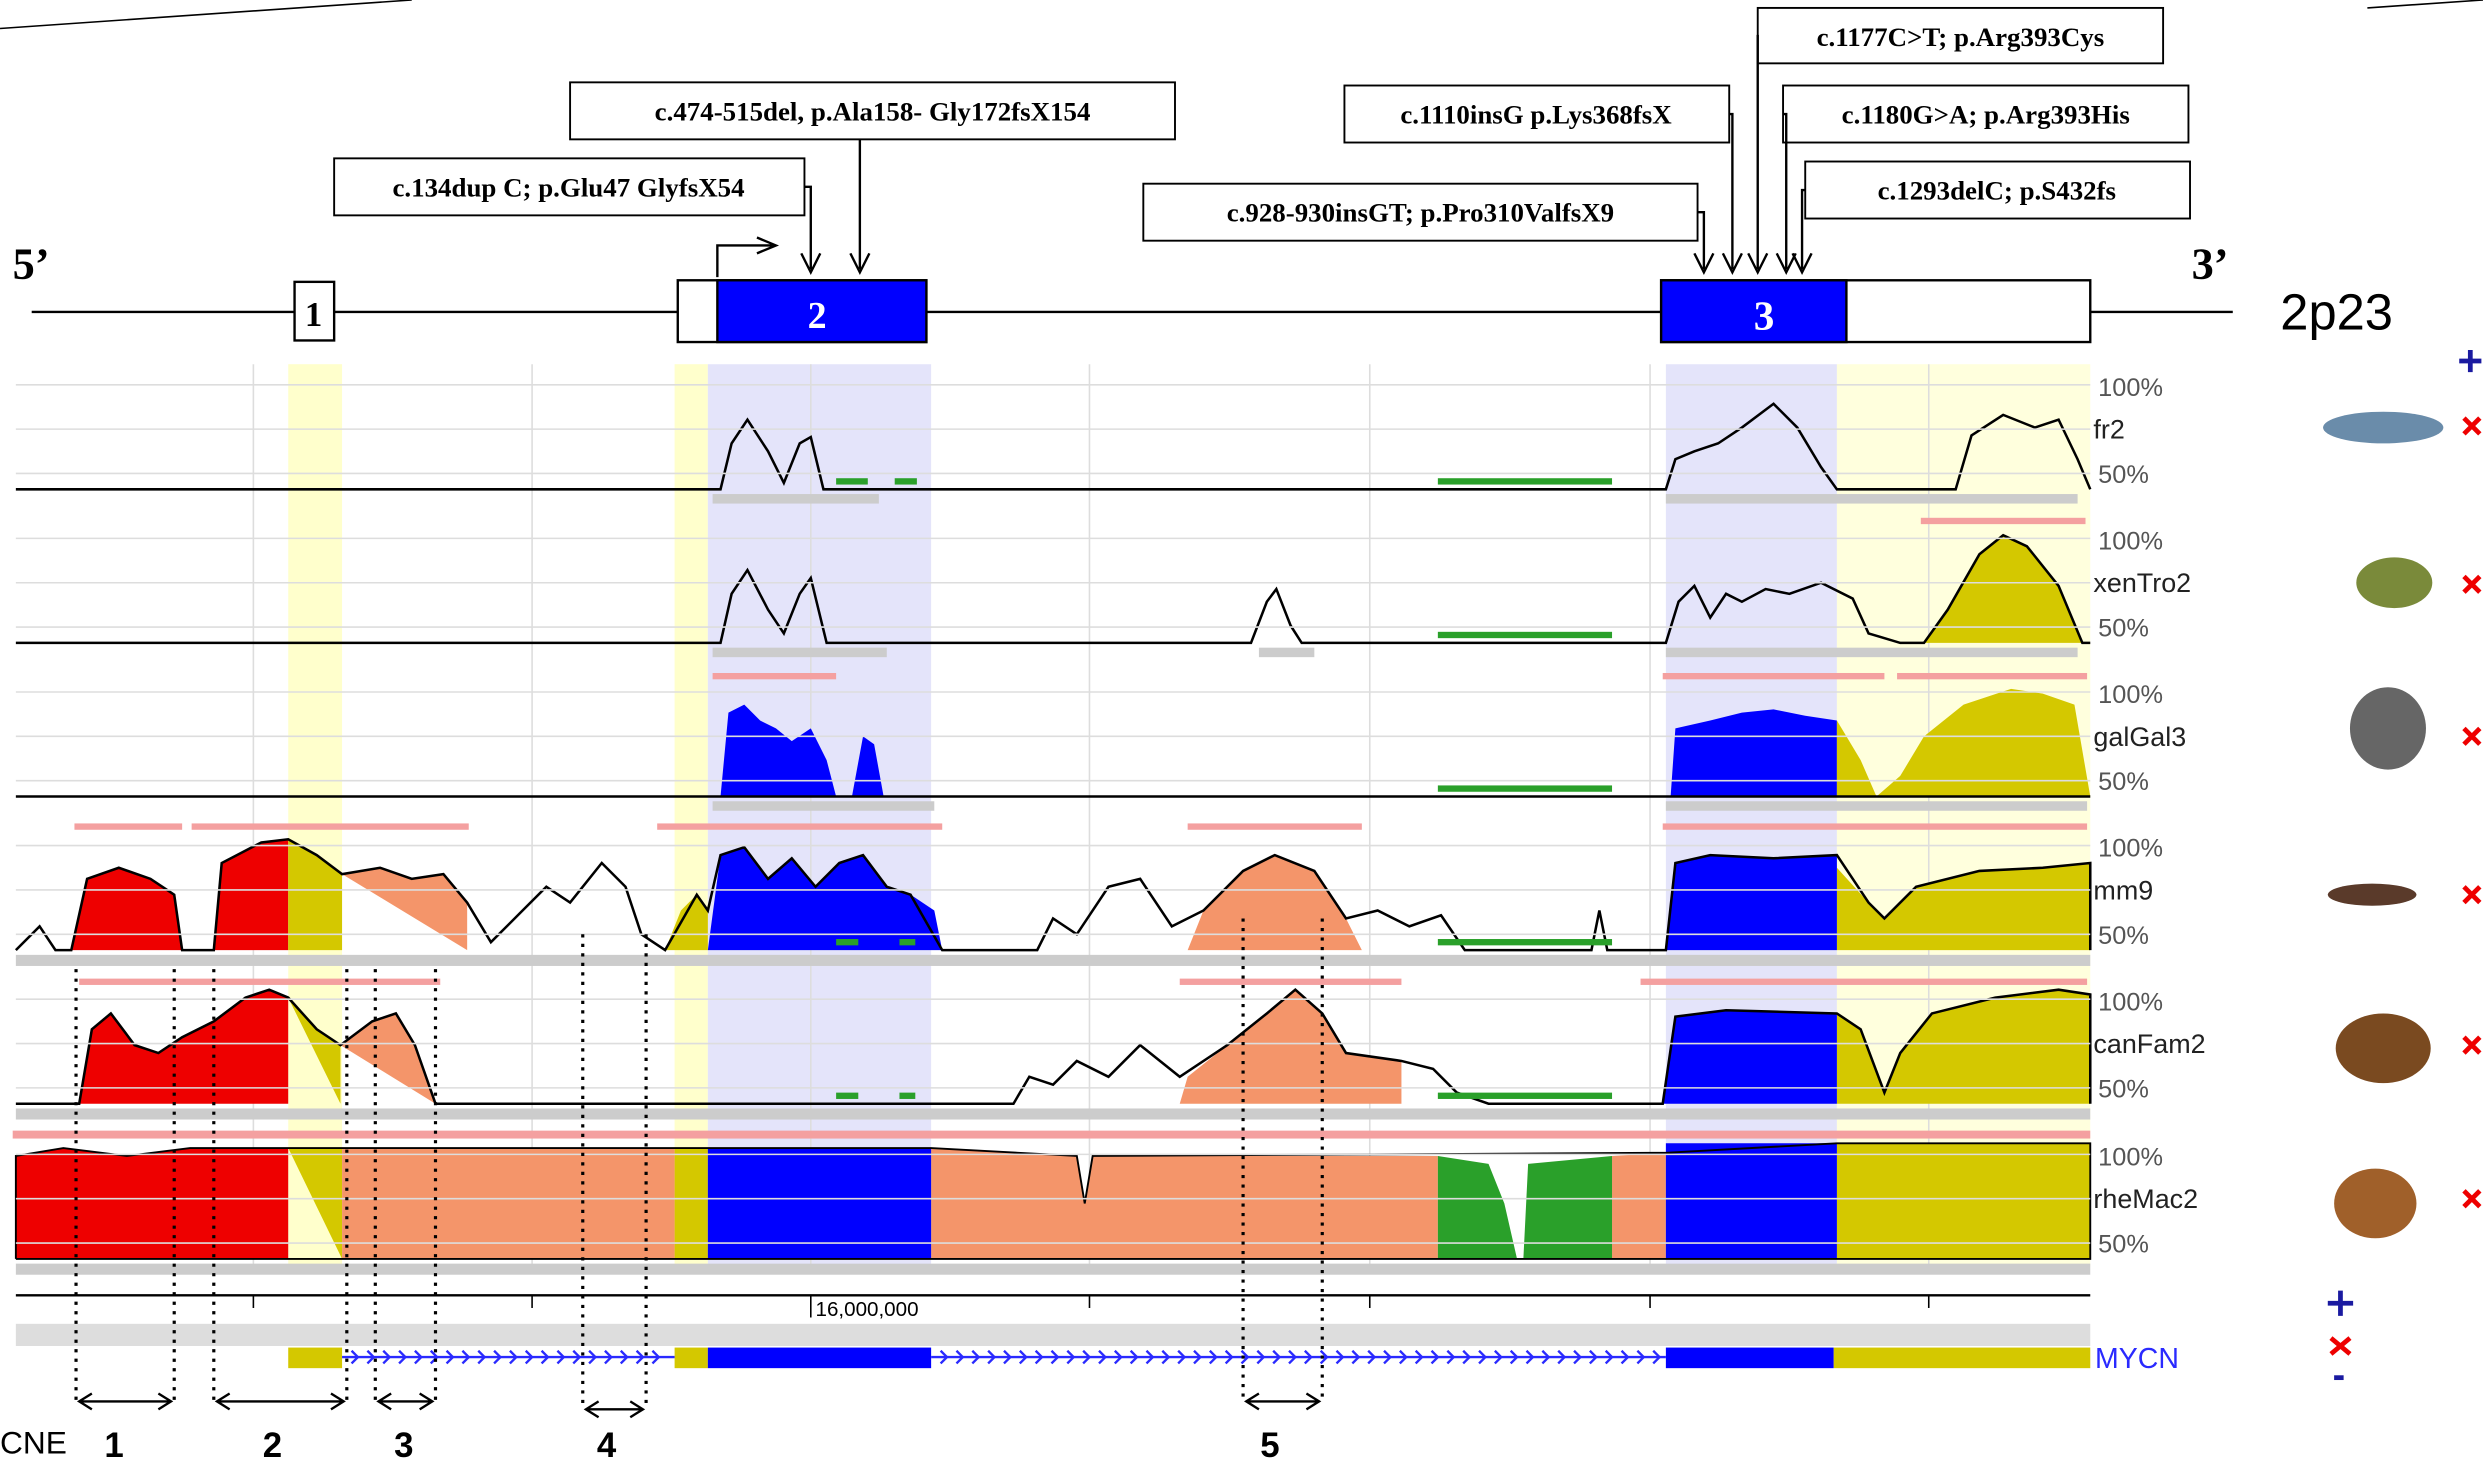 Image resolution: width=2483 pixels, height=1460 pixels. I want to click on ruler: 16,000,000, so click(1053, 1320).